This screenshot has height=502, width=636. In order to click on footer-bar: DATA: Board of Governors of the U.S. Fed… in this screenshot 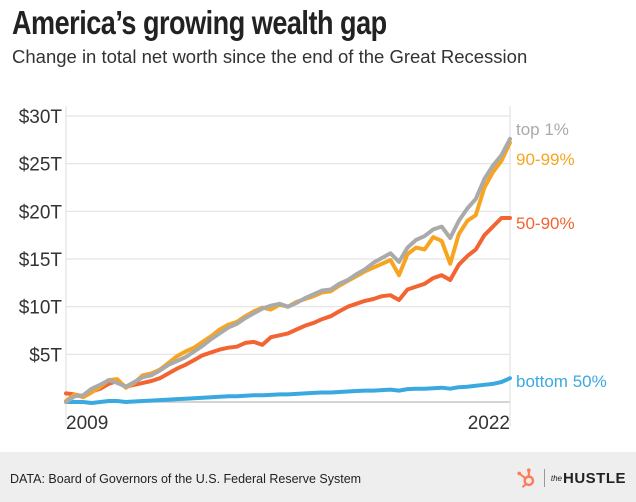, I will do `click(318, 477)`.